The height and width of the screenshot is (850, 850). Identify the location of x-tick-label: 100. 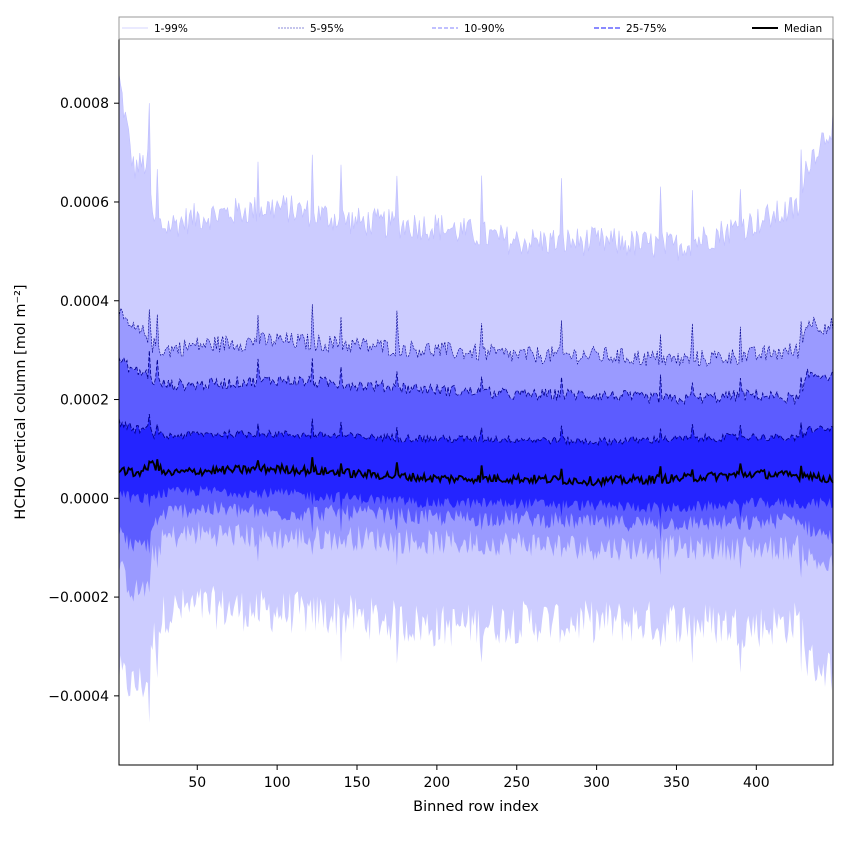
(277, 783).